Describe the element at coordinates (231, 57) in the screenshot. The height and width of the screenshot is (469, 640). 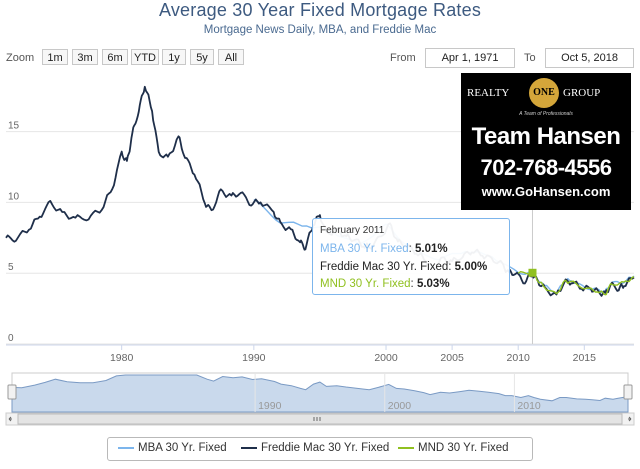
I see `zoom-all-button: All` at that location.